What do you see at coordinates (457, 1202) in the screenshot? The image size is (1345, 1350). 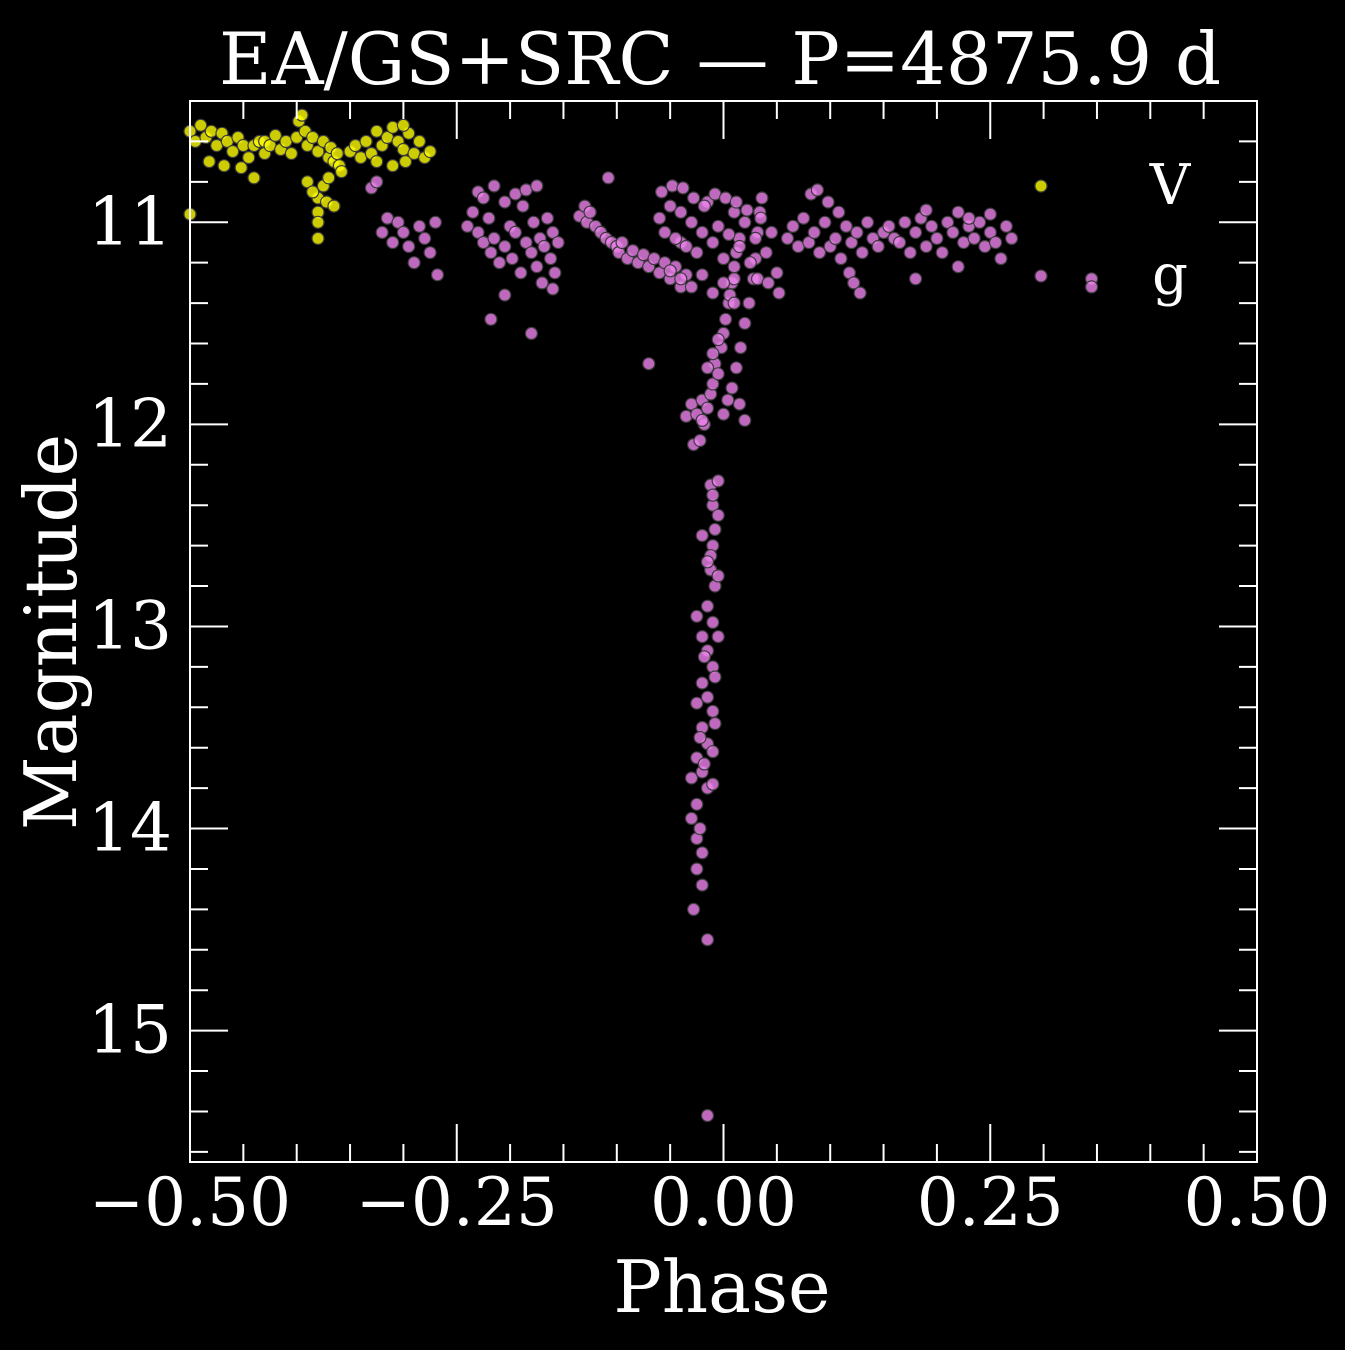 I see `x-tick-label: −0.25` at bounding box center [457, 1202].